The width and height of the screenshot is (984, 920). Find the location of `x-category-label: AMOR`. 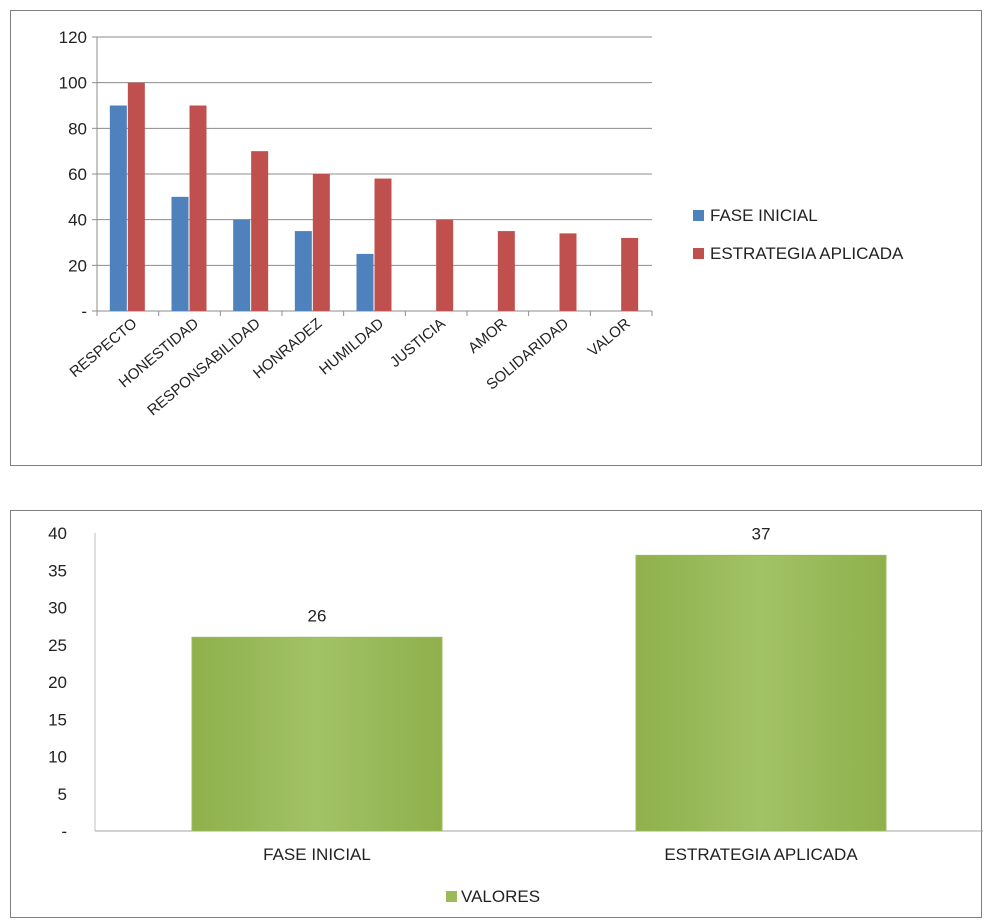

x-category-label: AMOR is located at coordinates (488, 336).